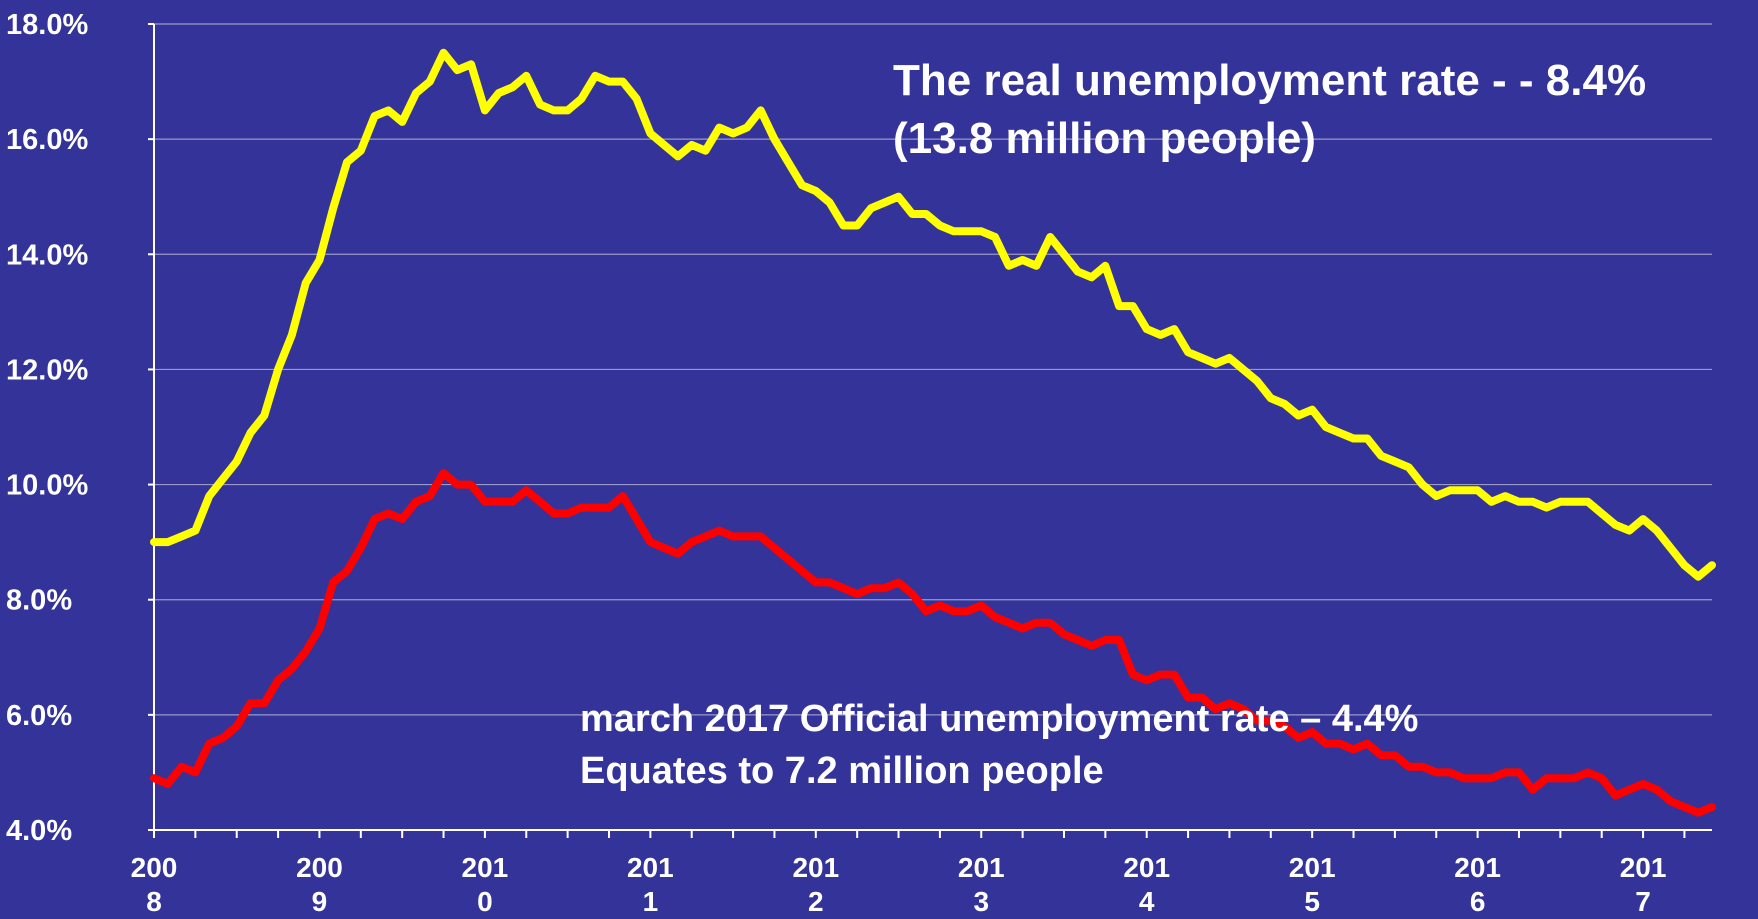 The width and height of the screenshot is (1758, 919). What do you see at coordinates (842, 771) in the screenshot?
I see `official-rate-annotation-line2: Equates to 7.2 million people` at bounding box center [842, 771].